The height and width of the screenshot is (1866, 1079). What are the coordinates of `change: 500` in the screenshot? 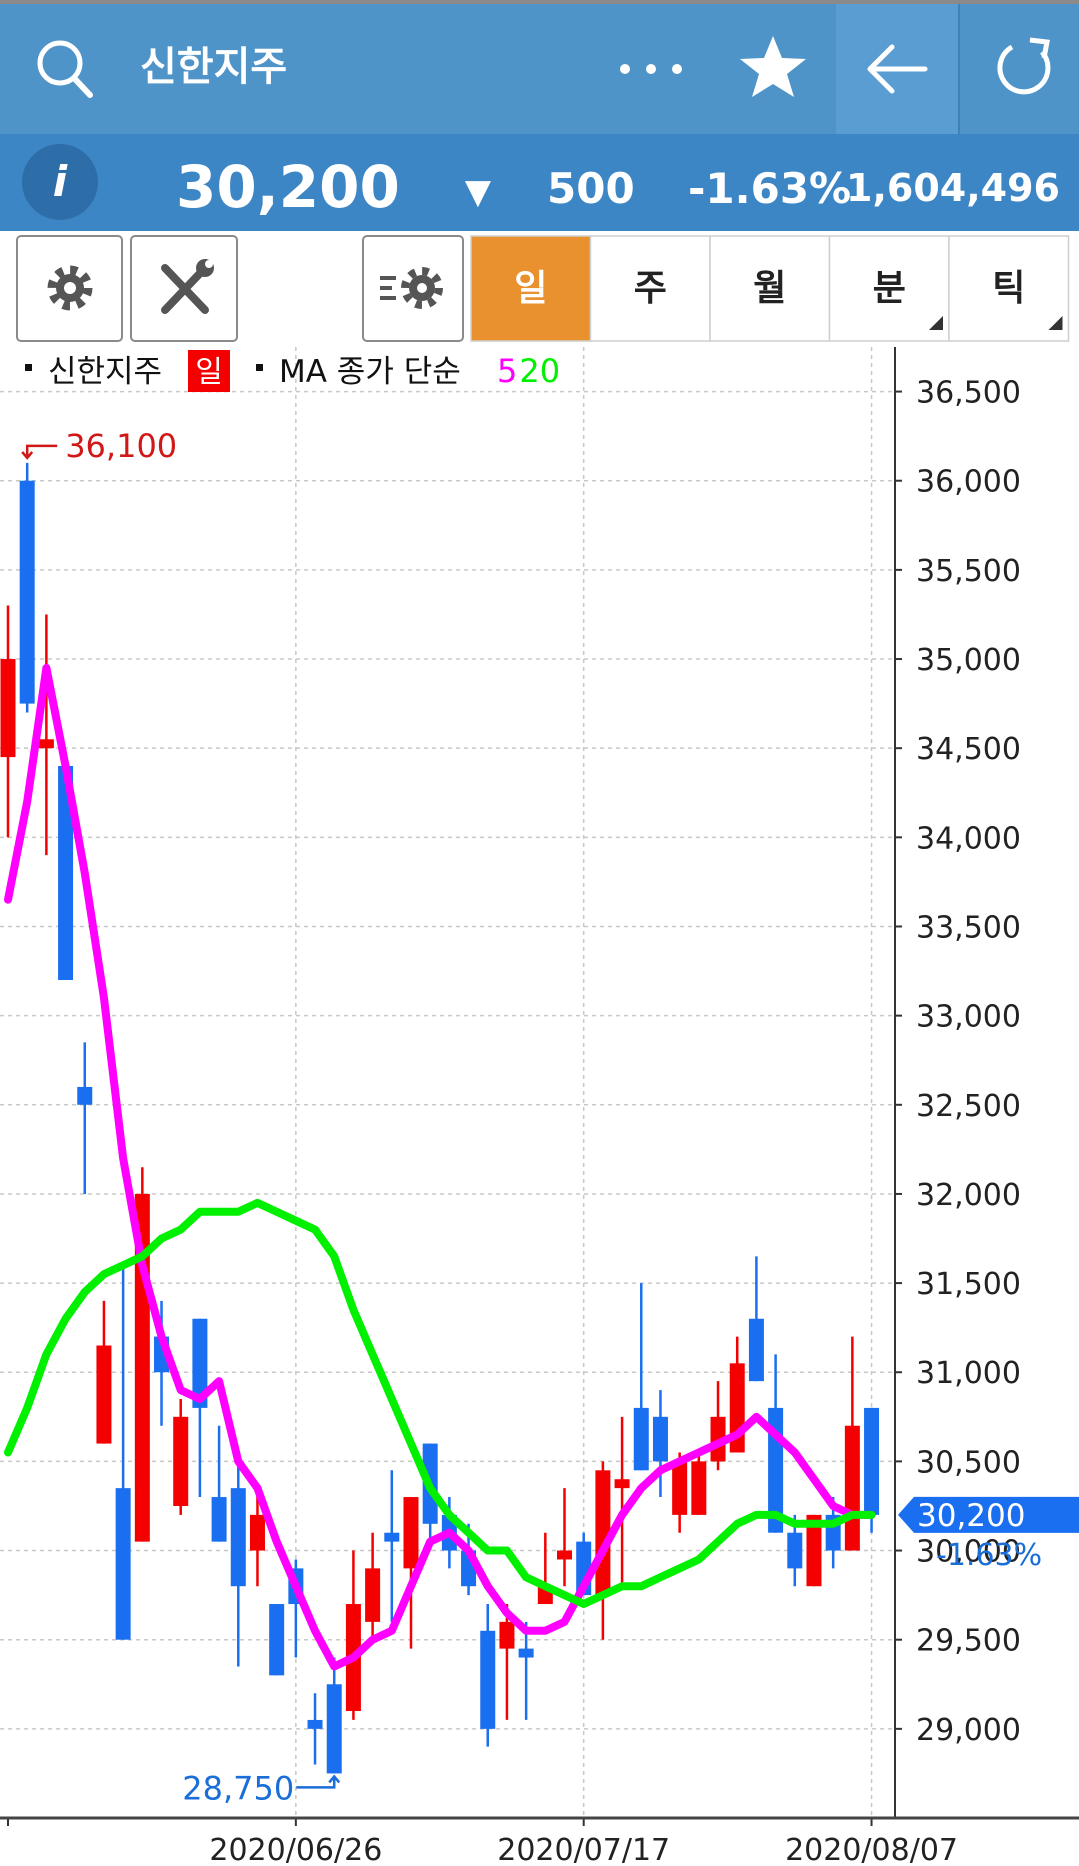 It's located at (591, 188).